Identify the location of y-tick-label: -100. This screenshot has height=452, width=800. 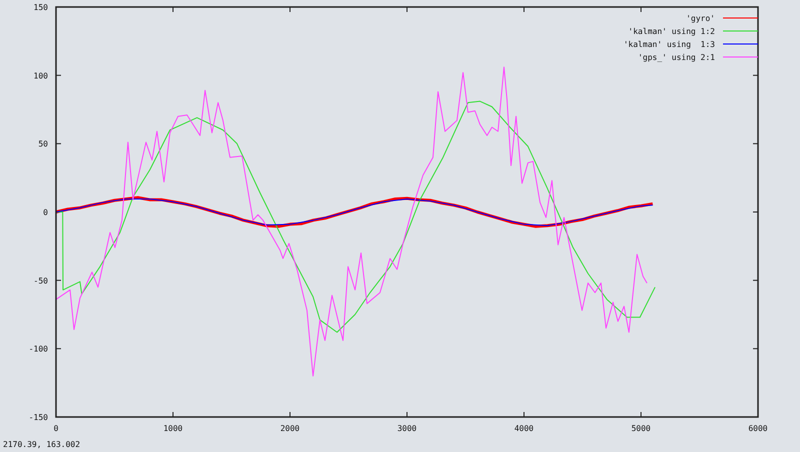
(38, 349).